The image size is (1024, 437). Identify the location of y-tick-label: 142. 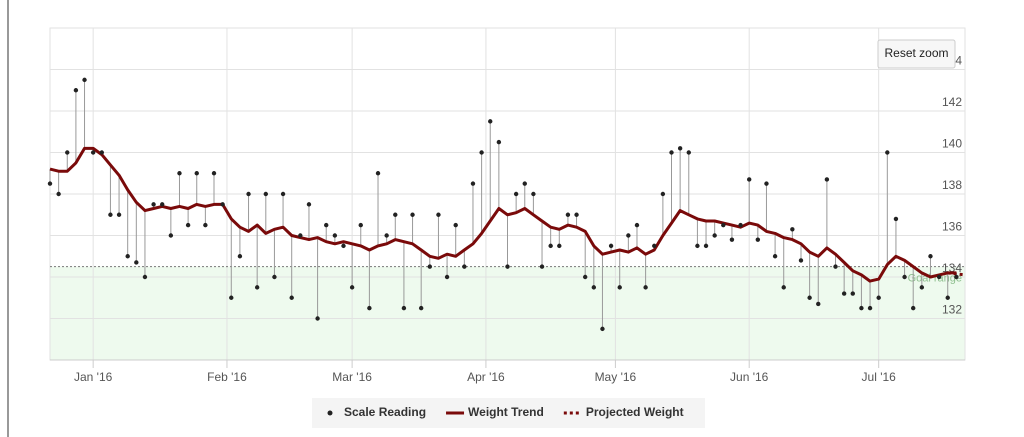
(952, 102).